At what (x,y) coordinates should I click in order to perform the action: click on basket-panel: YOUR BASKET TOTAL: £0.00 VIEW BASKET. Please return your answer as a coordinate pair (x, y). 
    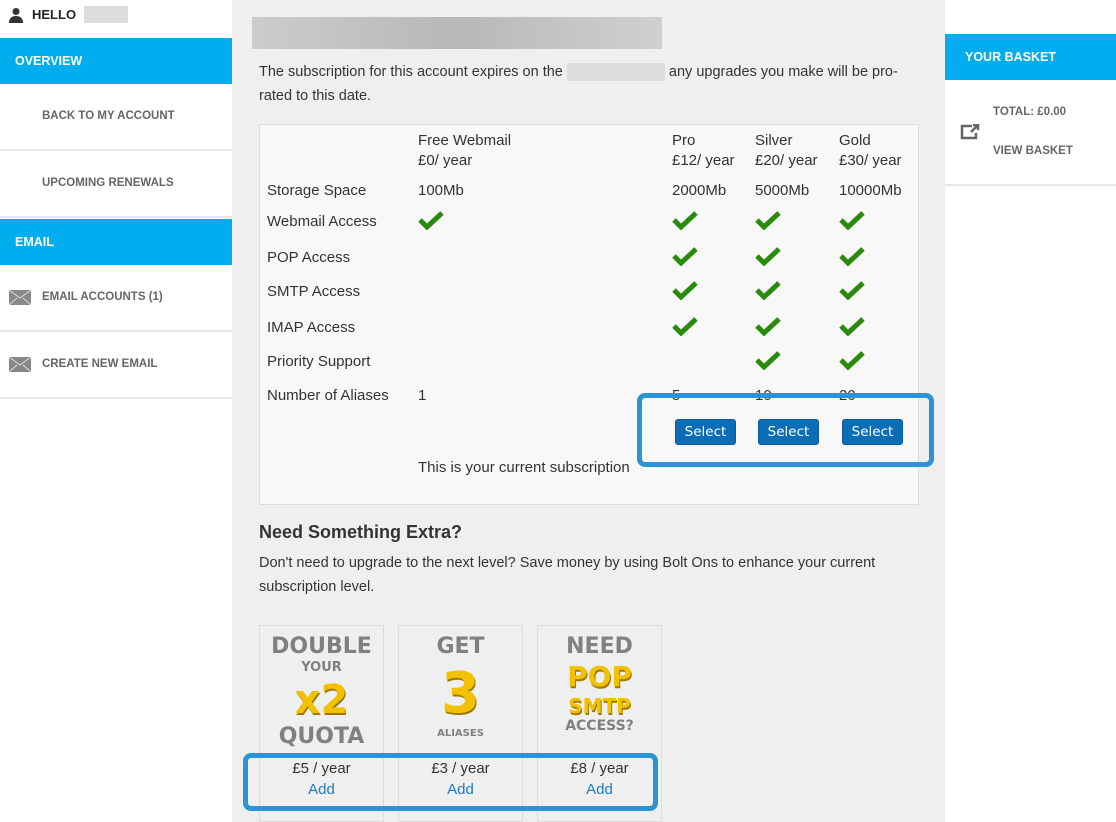
    Looking at the image, I should click on (1030, 110).